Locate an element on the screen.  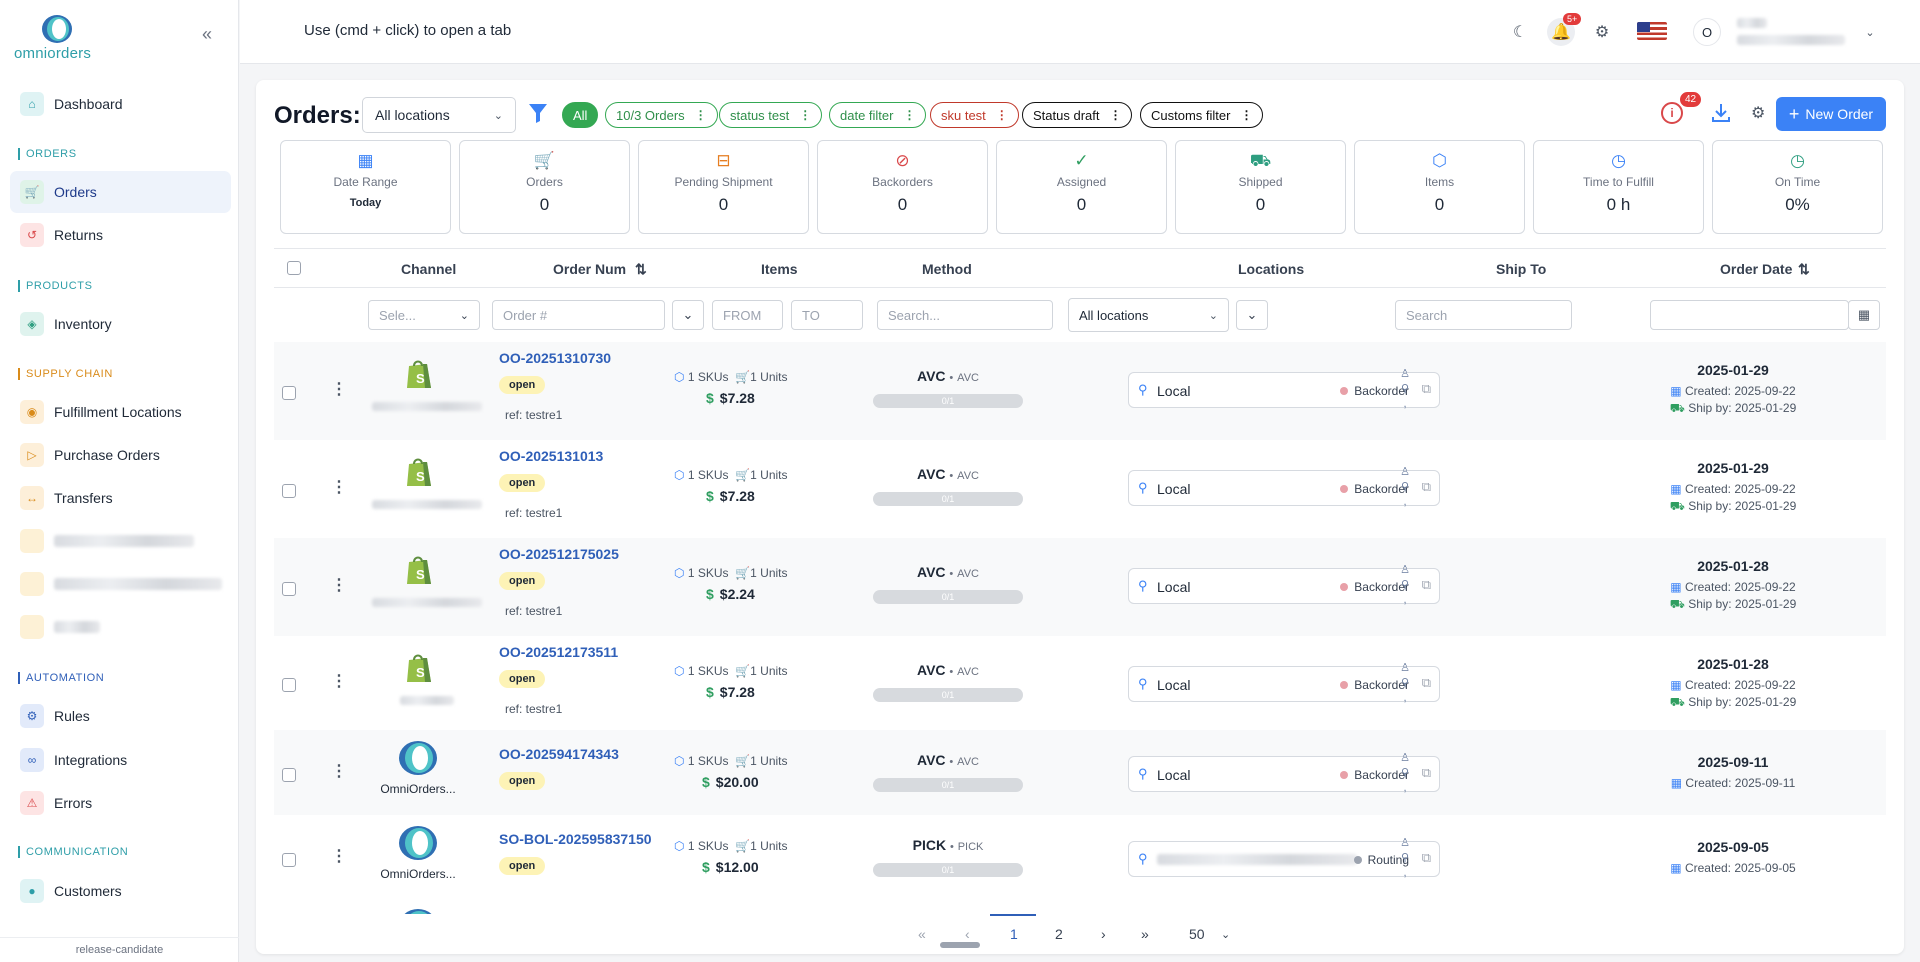
items-from-input: FROM is located at coordinates (747, 315).